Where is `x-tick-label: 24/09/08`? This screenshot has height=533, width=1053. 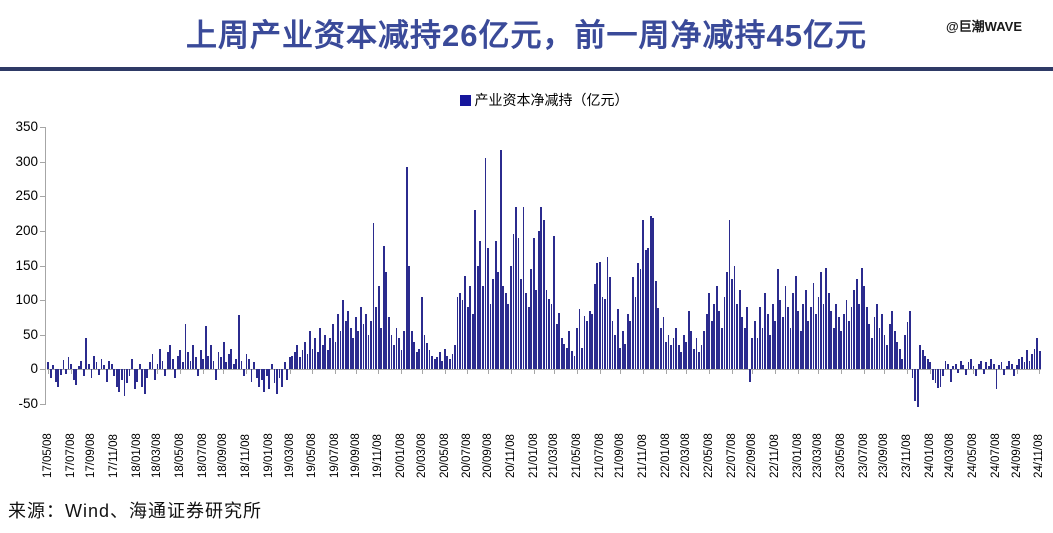
x-tick-label: 24/09/08 is located at coordinates (1016, 455).